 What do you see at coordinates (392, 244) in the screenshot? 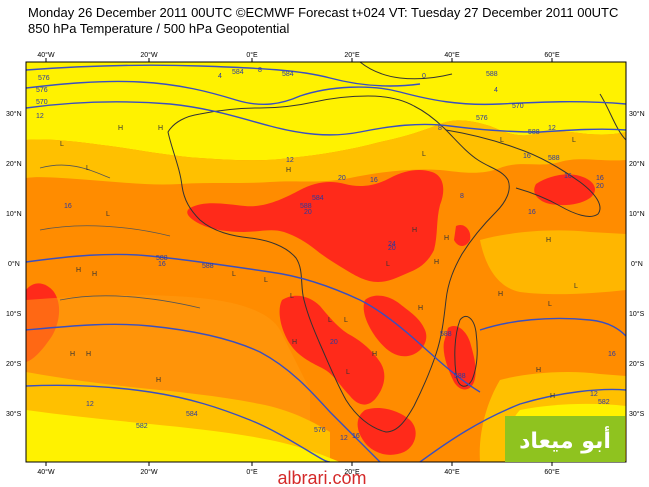
I see `contour-label: 24` at bounding box center [392, 244].